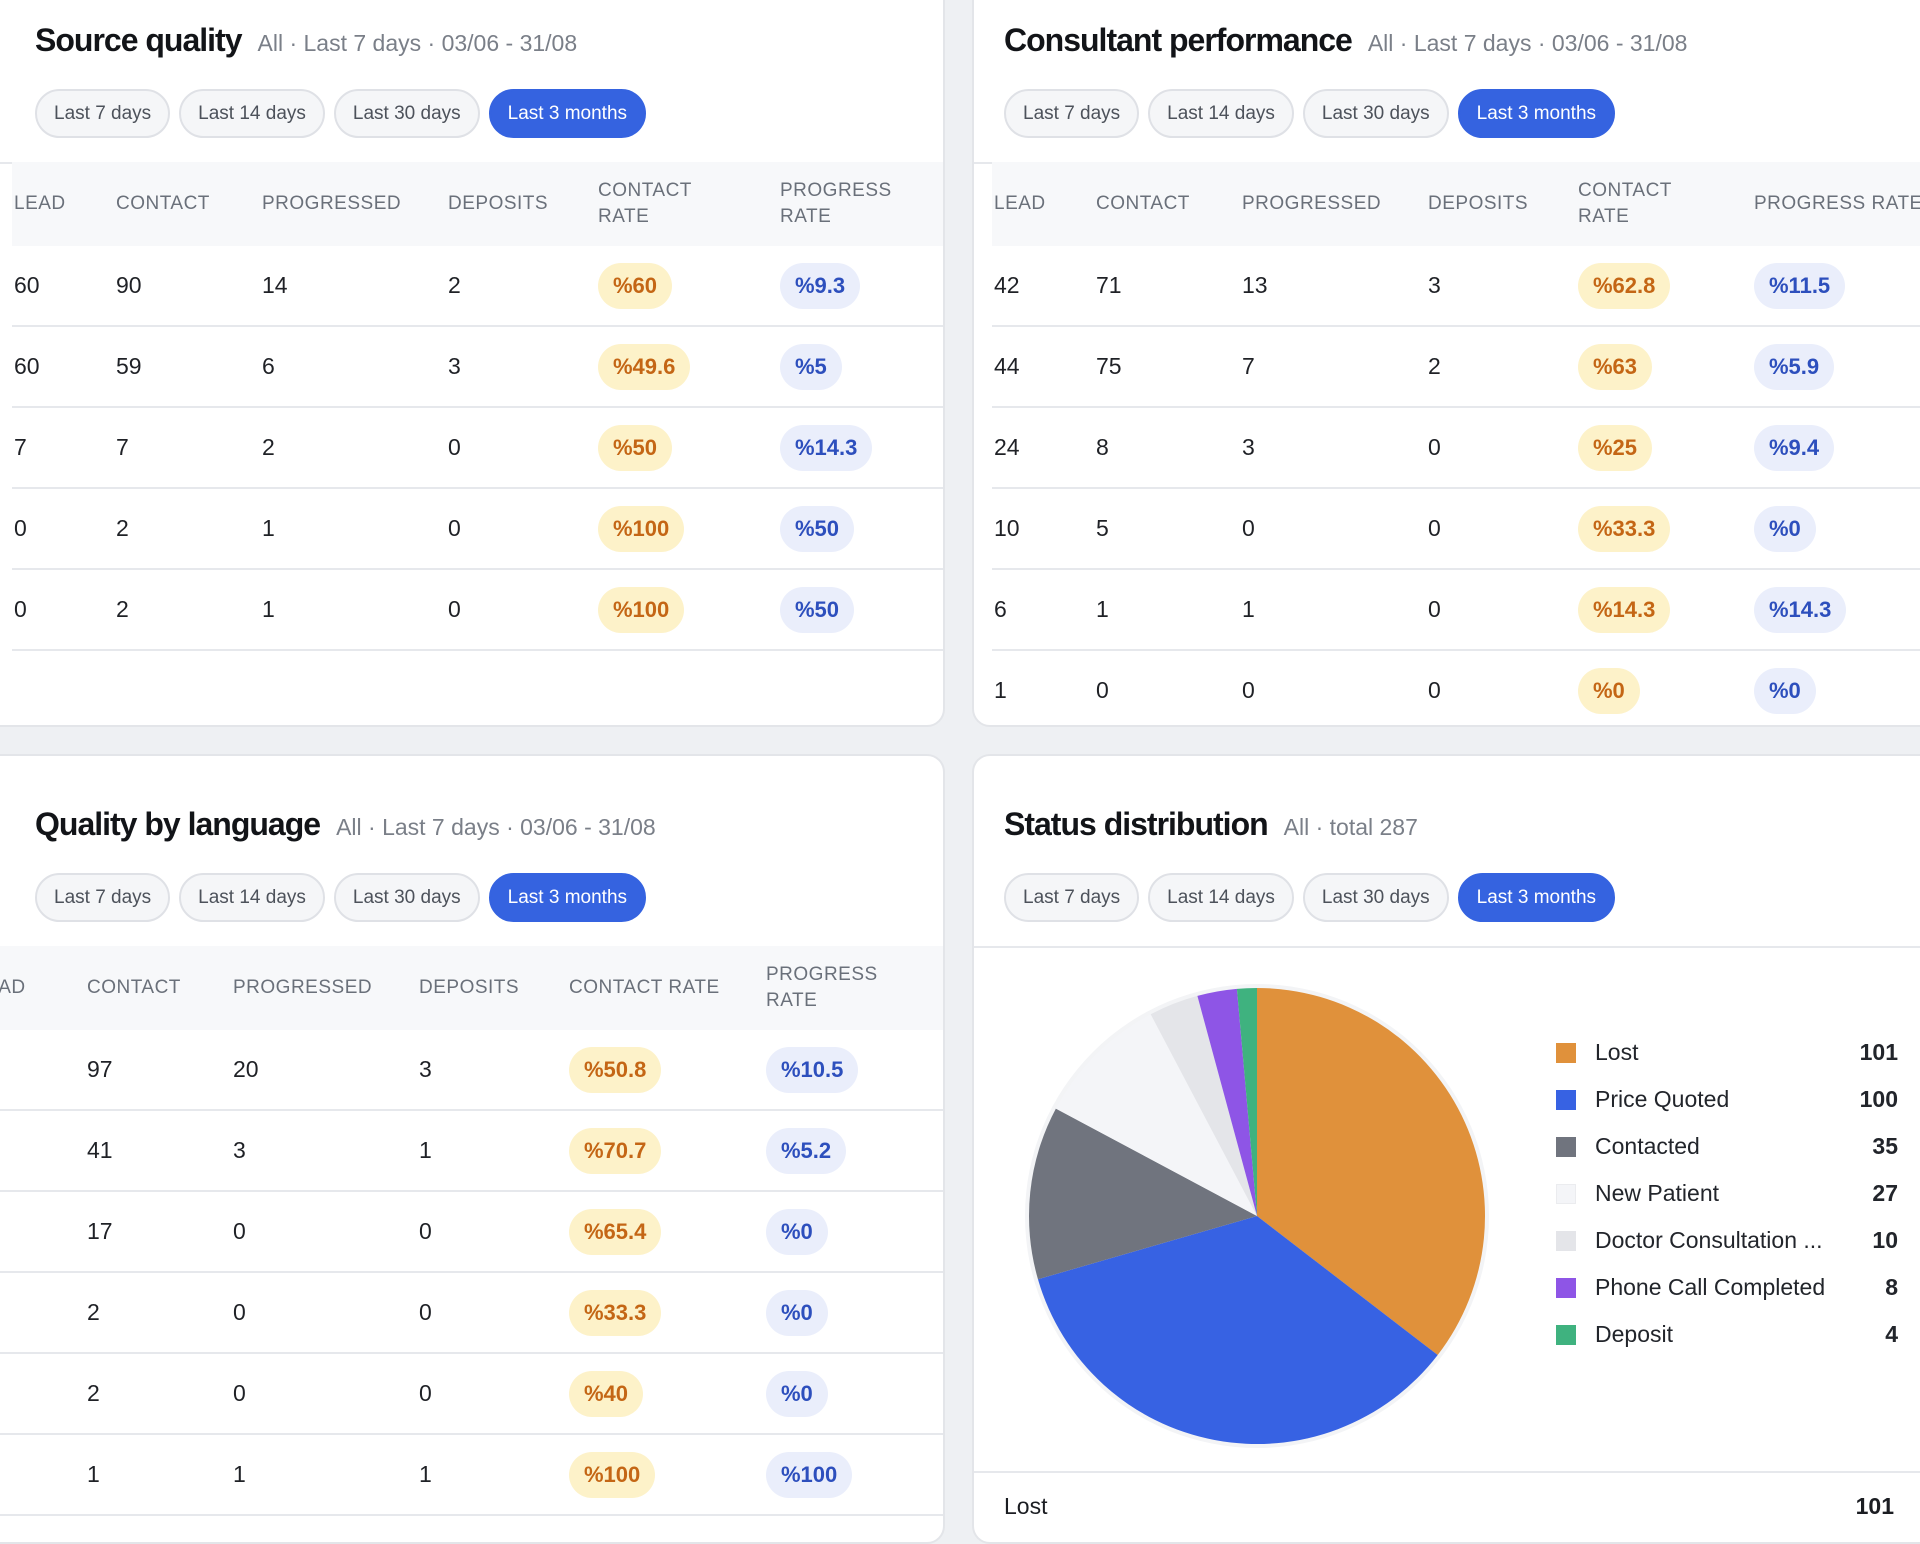 The width and height of the screenshot is (1920, 1544). Describe the element at coordinates (1836, 286) in the screenshot. I see `table-cell: %11.5` at that location.